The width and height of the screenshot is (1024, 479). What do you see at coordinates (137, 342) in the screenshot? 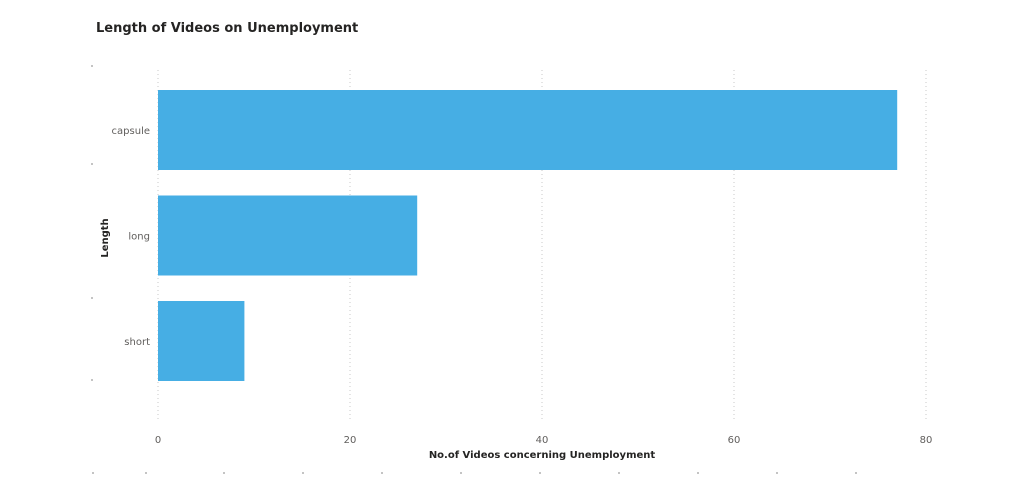
I see `y-tick-label-short: short` at bounding box center [137, 342].